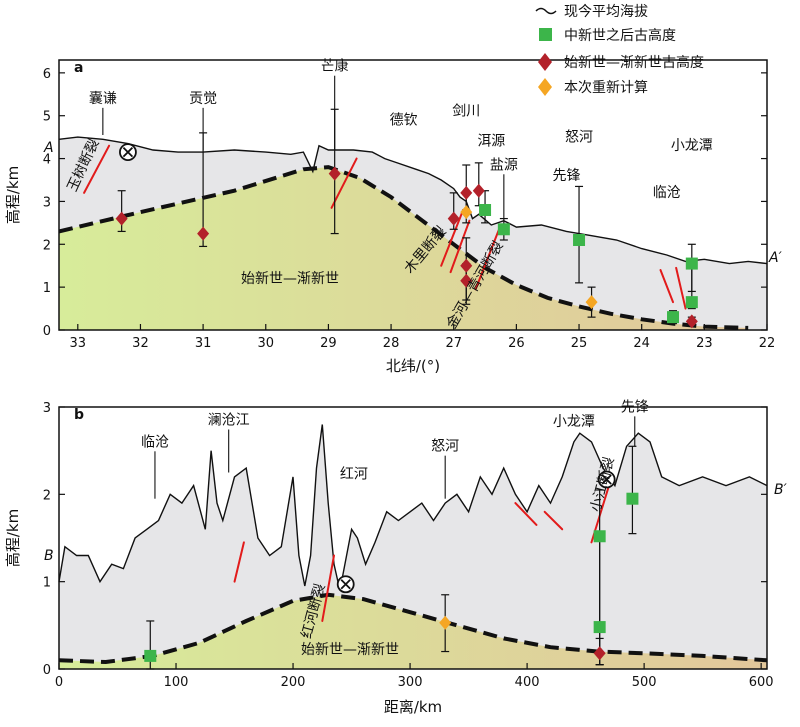  Describe the element at coordinates (504, 165) in the screenshot. I see `place-label: 盐源` at that location.